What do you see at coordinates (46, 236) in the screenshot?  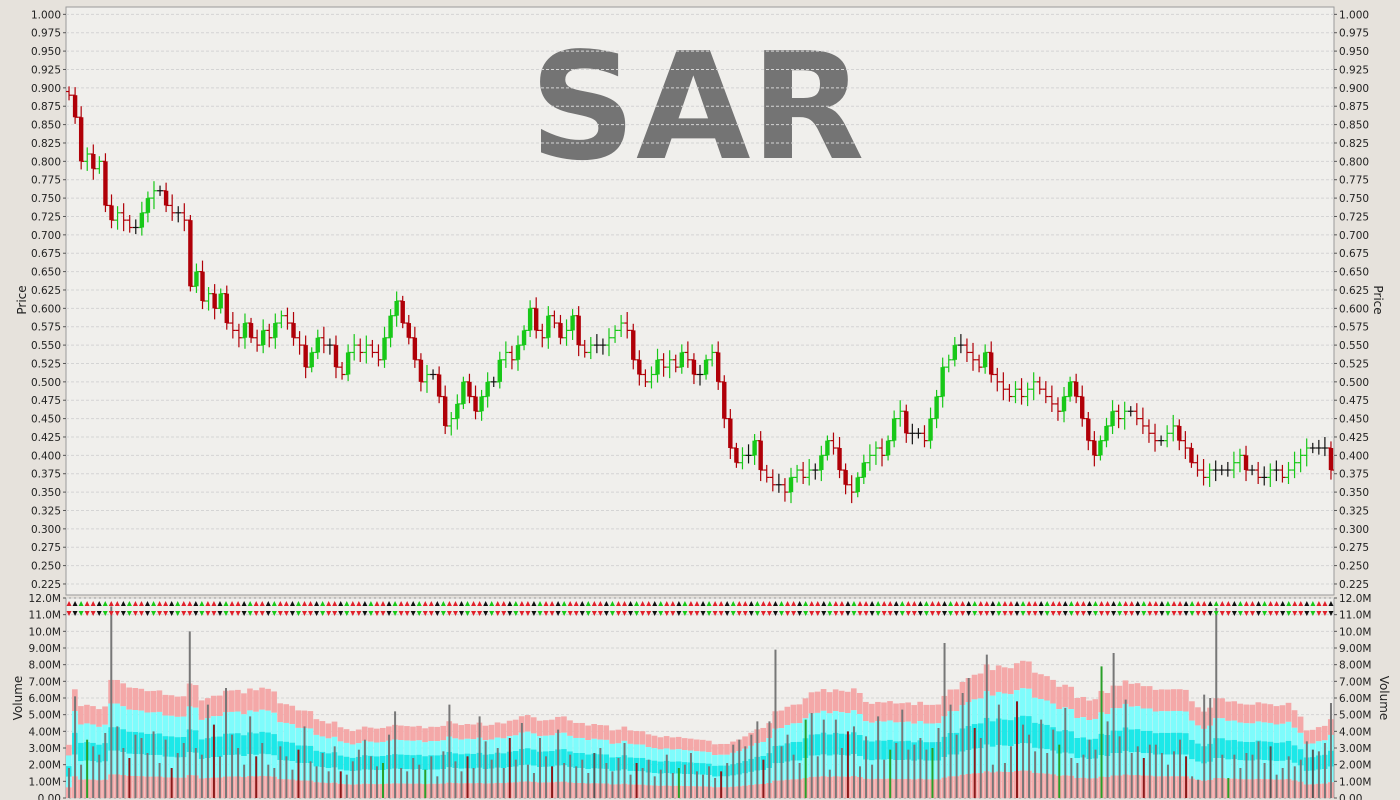 I see `price-tick-label: 0.700` at bounding box center [46, 236].